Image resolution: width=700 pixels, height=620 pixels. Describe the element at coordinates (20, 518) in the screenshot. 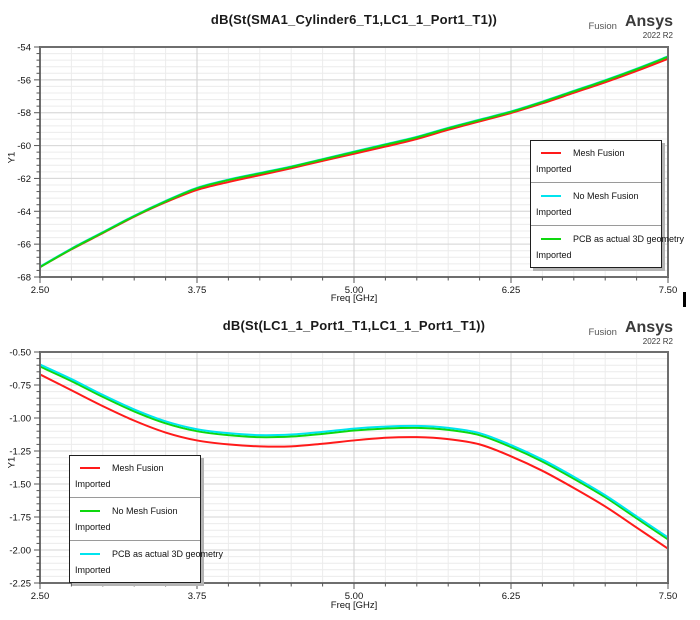

I see `y-tick-label: -1.75` at that location.